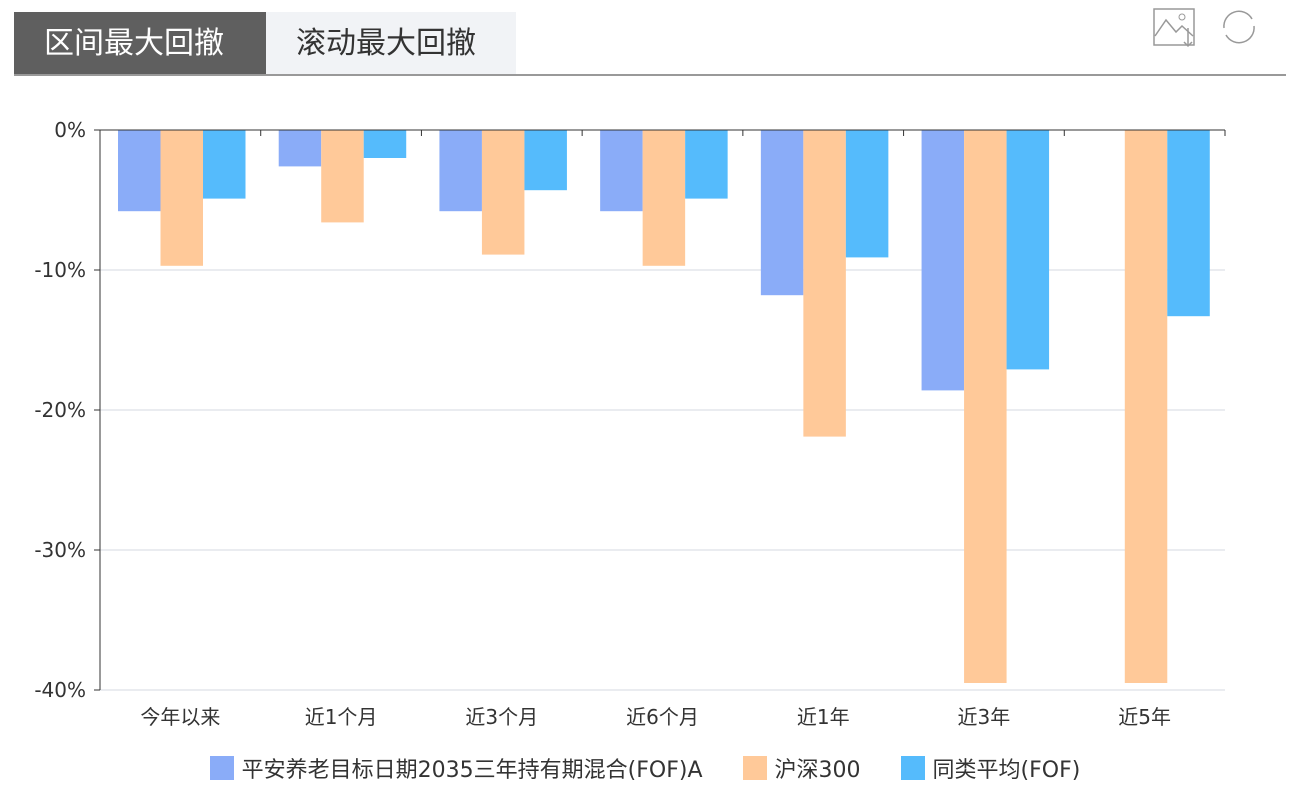 This screenshot has height=808, width=1290. Describe the element at coordinates (140, 43) in the screenshot. I see `tab-interval-max-drawdown: 区间最大回撤` at that location.